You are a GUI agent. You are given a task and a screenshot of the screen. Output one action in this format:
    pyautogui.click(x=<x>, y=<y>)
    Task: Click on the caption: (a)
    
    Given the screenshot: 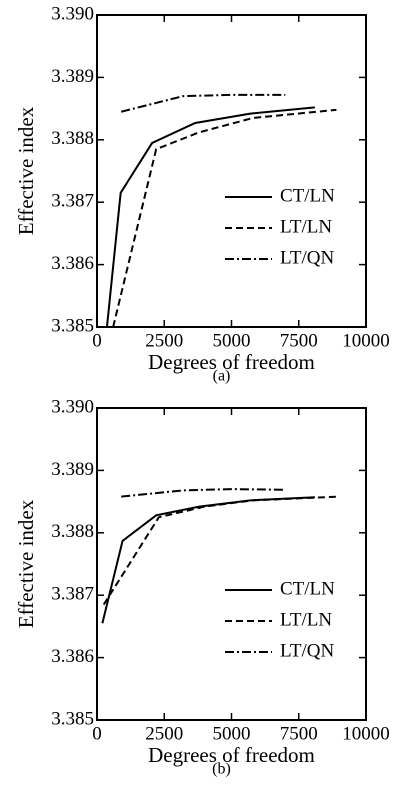 What is the action you would take?
    pyautogui.click(x=222, y=376)
    